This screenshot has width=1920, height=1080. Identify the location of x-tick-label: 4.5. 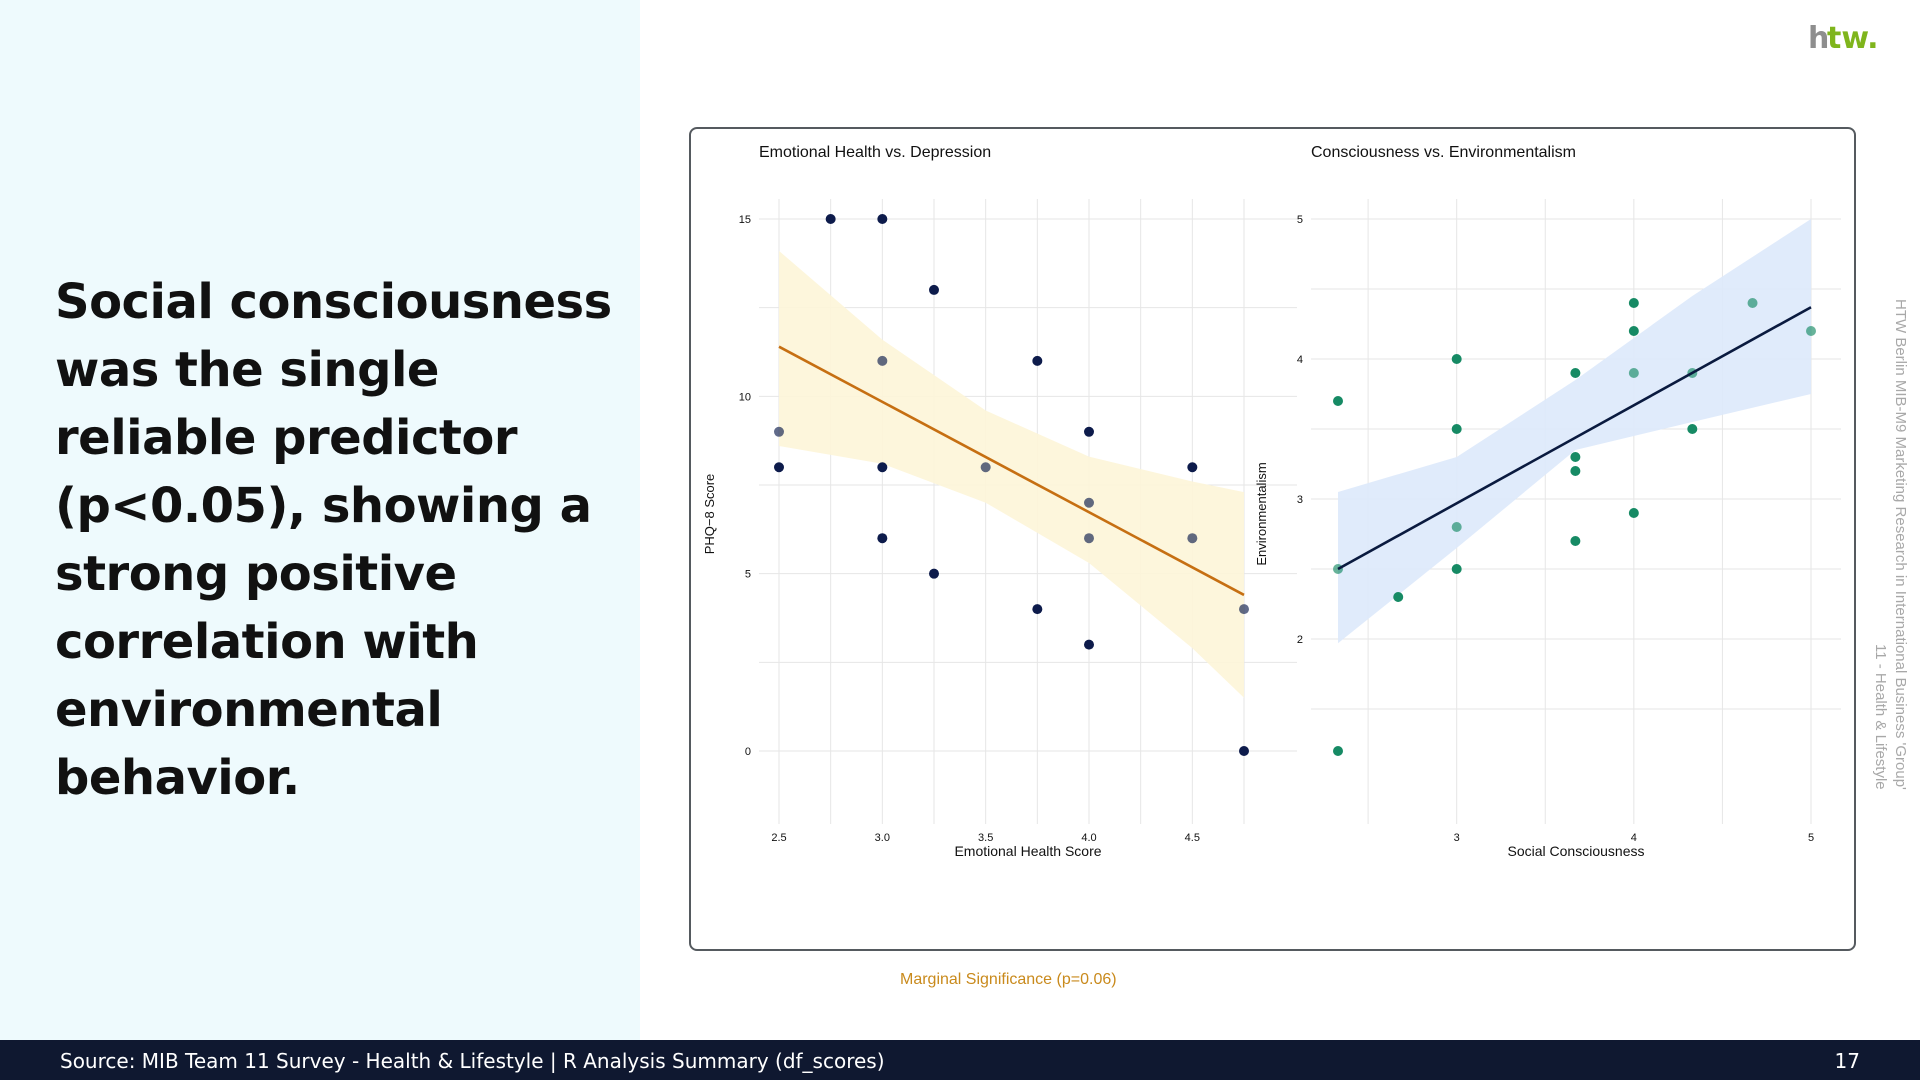
(1192, 838).